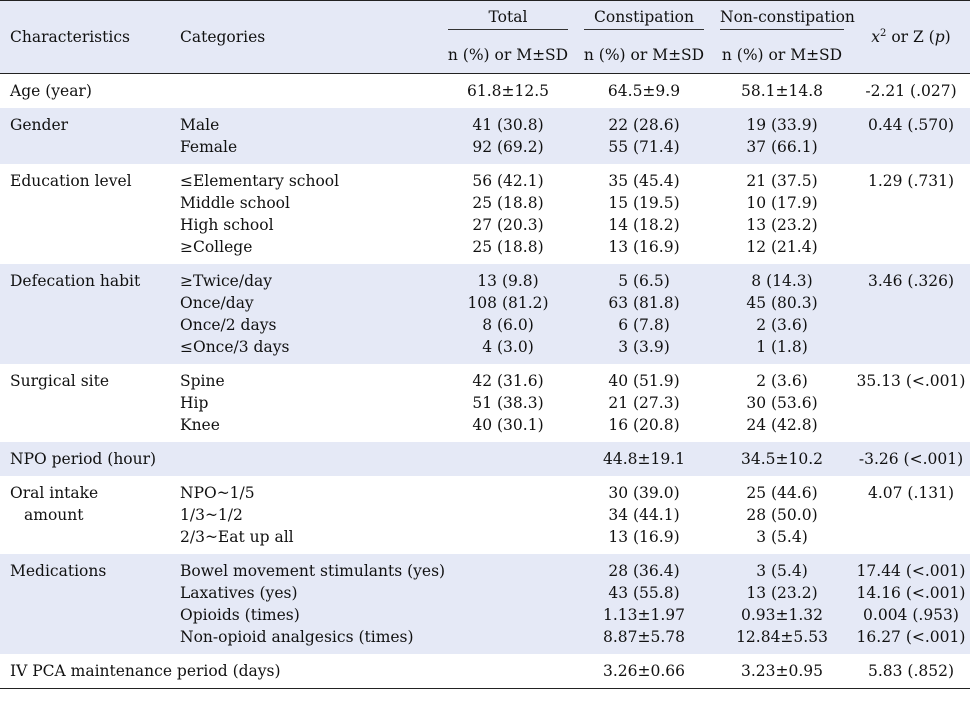  What do you see at coordinates (508, 325) in the screenshot?
I see `total-value: 8 (6.0)` at bounding box center [508, 325].